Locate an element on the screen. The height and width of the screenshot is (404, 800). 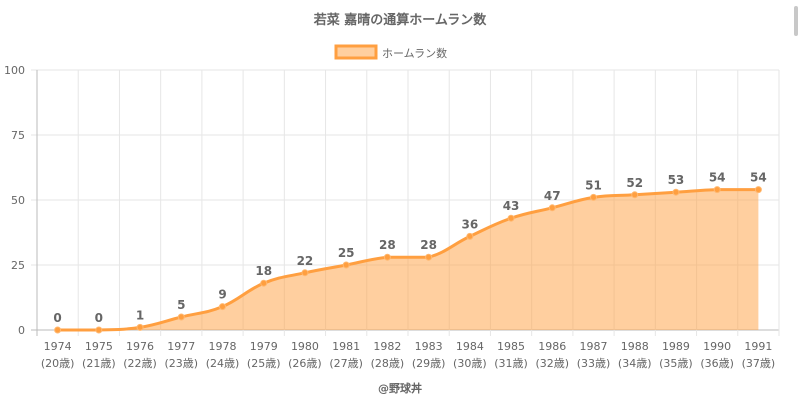
legend-swatch is located at coordinates (356, 52).